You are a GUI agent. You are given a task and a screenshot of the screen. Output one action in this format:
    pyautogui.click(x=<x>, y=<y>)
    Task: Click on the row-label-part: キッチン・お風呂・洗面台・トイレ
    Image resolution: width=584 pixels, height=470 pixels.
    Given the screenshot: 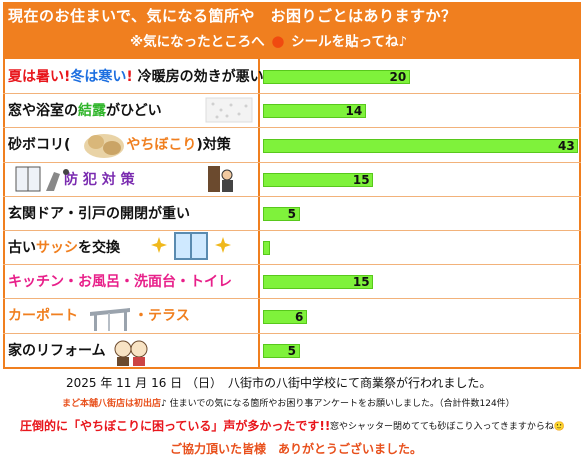 What is the action you would take?
    pyautogui.click(x=120, y=282)
    